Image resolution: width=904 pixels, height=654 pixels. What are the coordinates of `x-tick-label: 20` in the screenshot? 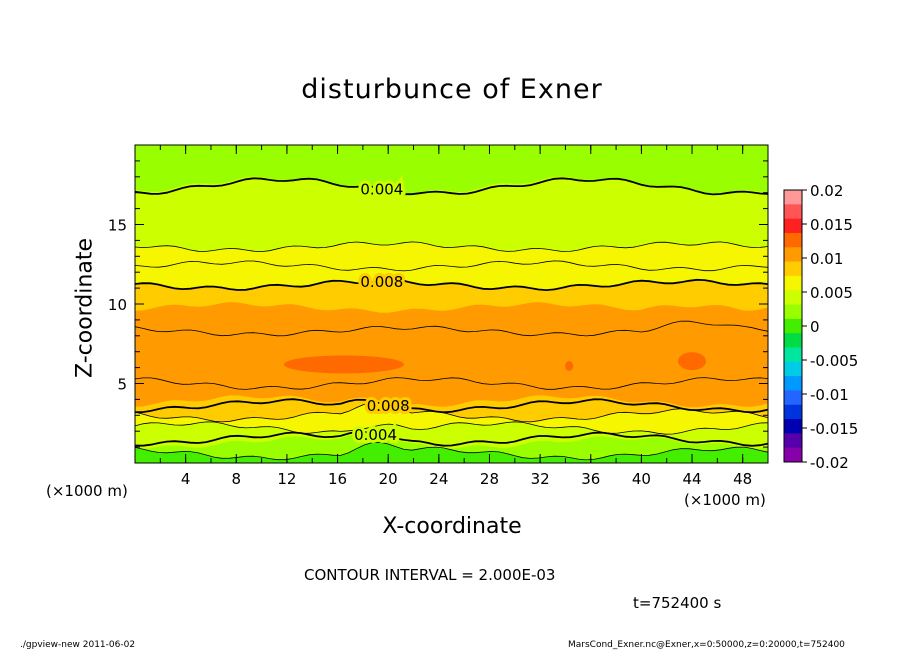 It's located at (388, 479).